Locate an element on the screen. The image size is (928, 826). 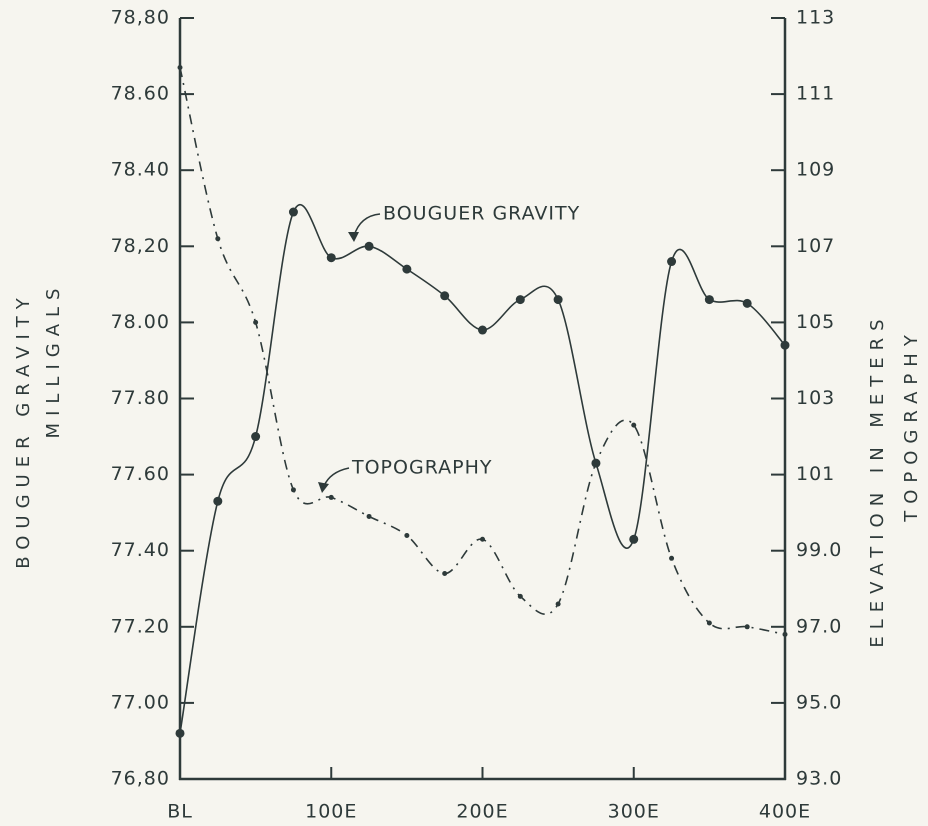
x-tick-label: 400E is located at coordinates (785, 812).